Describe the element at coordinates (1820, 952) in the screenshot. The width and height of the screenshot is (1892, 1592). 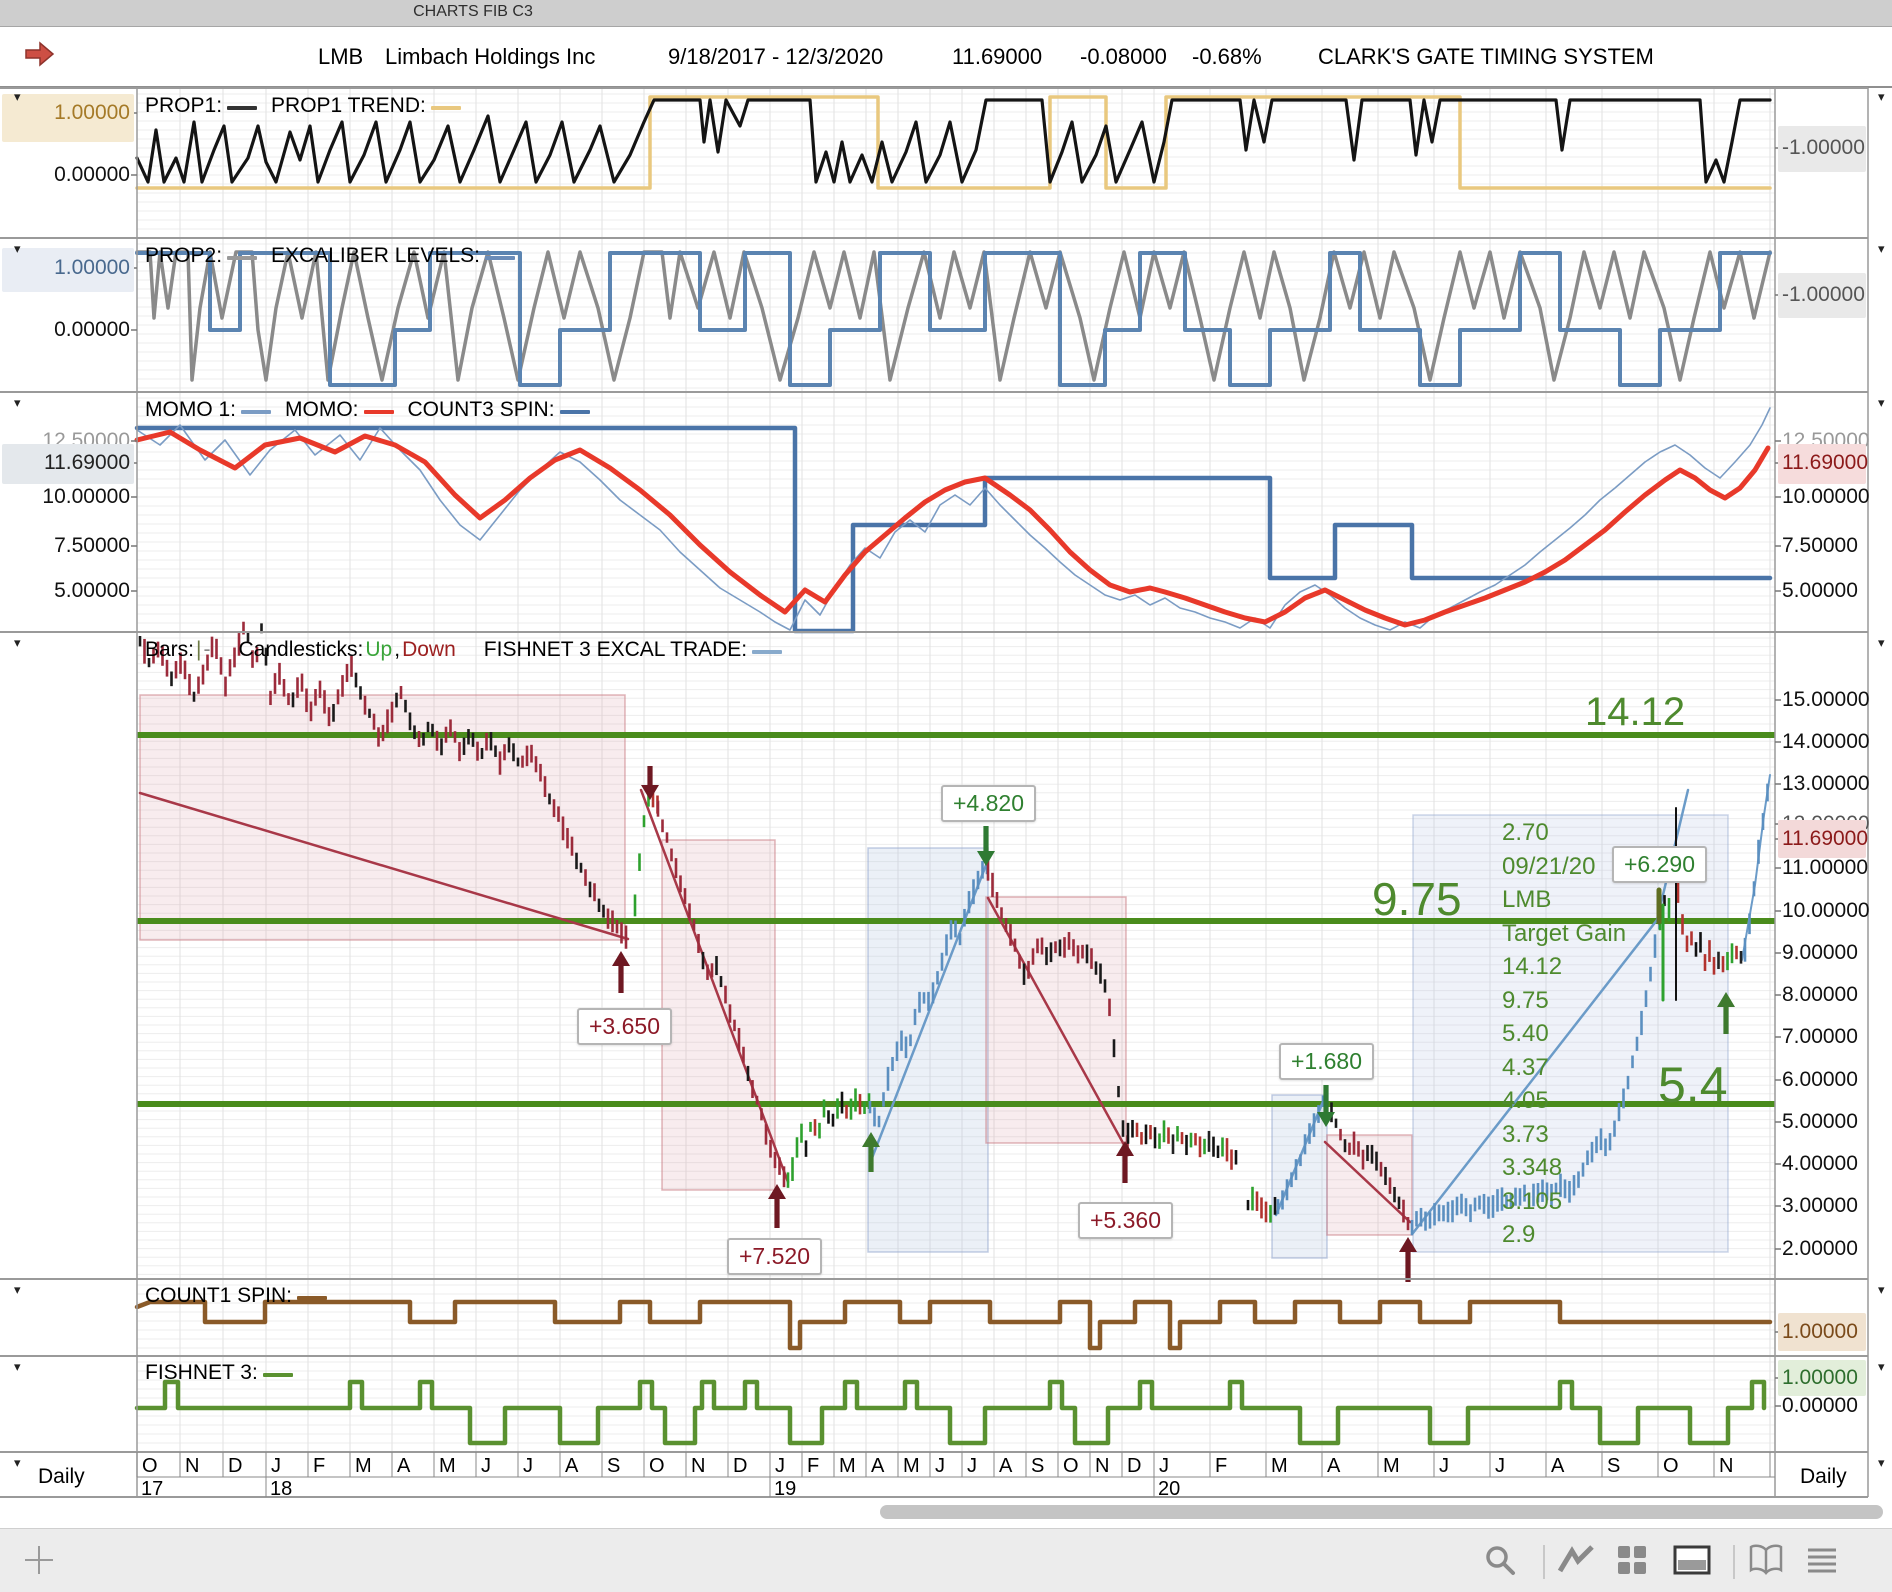
I see `bars-axis-value: 9.00000` at that location.